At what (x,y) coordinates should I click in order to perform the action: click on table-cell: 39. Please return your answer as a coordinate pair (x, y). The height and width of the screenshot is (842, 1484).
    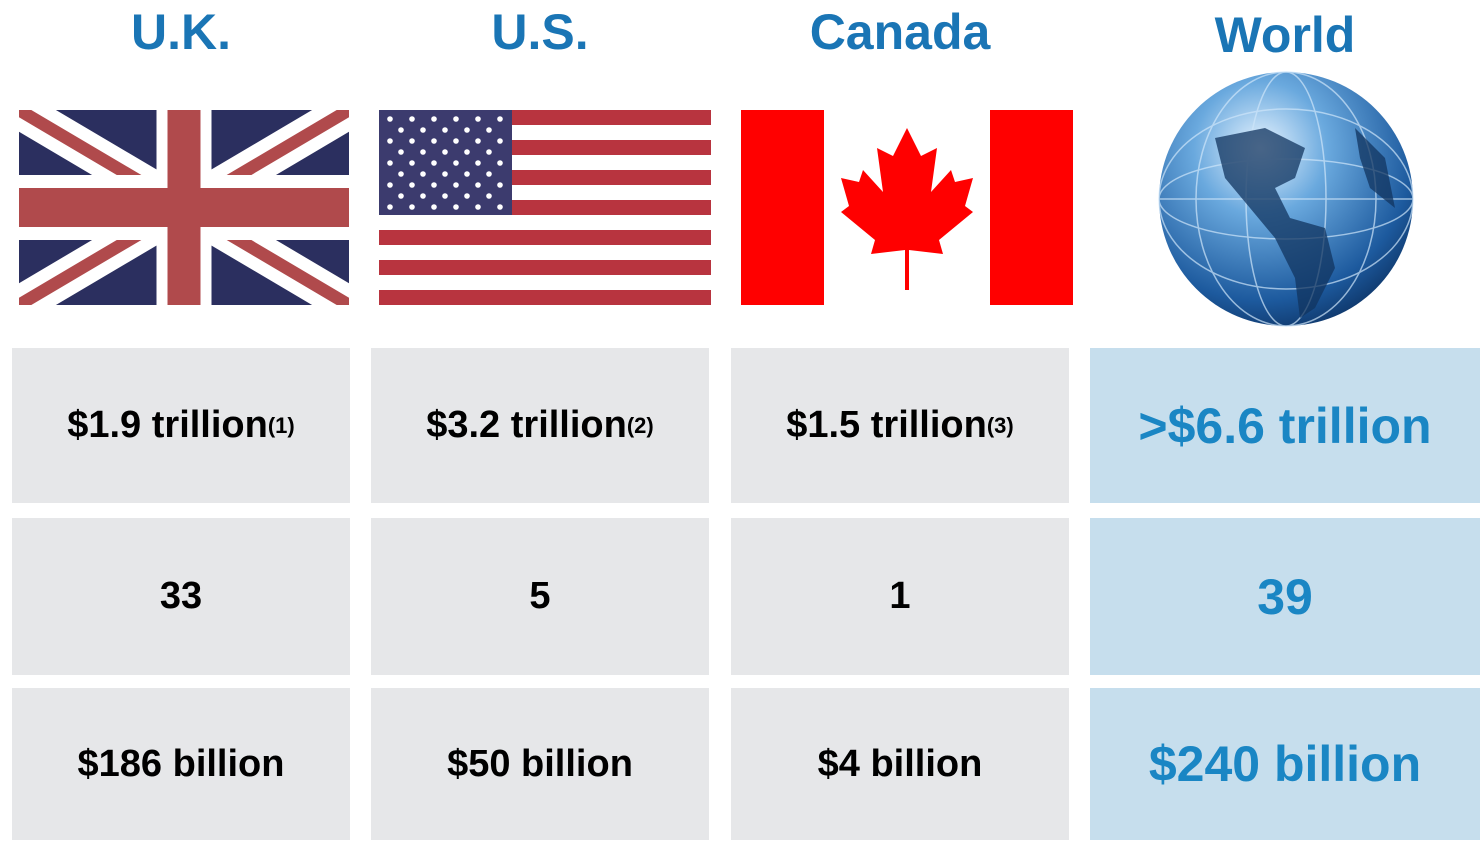
    Looking at the image, I should click on (1285, 596).